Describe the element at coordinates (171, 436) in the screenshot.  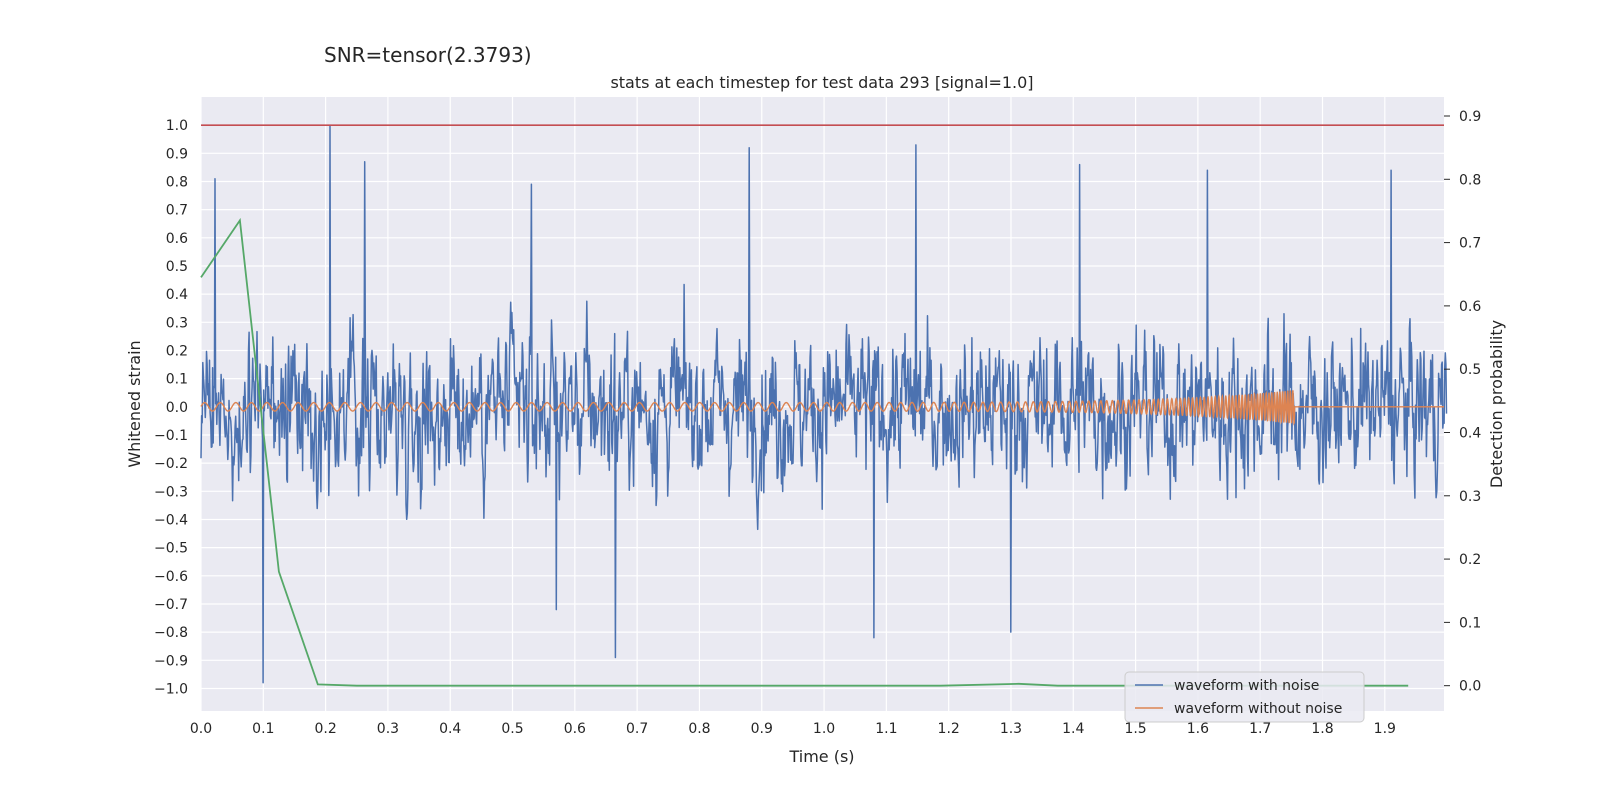
I see `y-tick-label: −0.1` at that location.